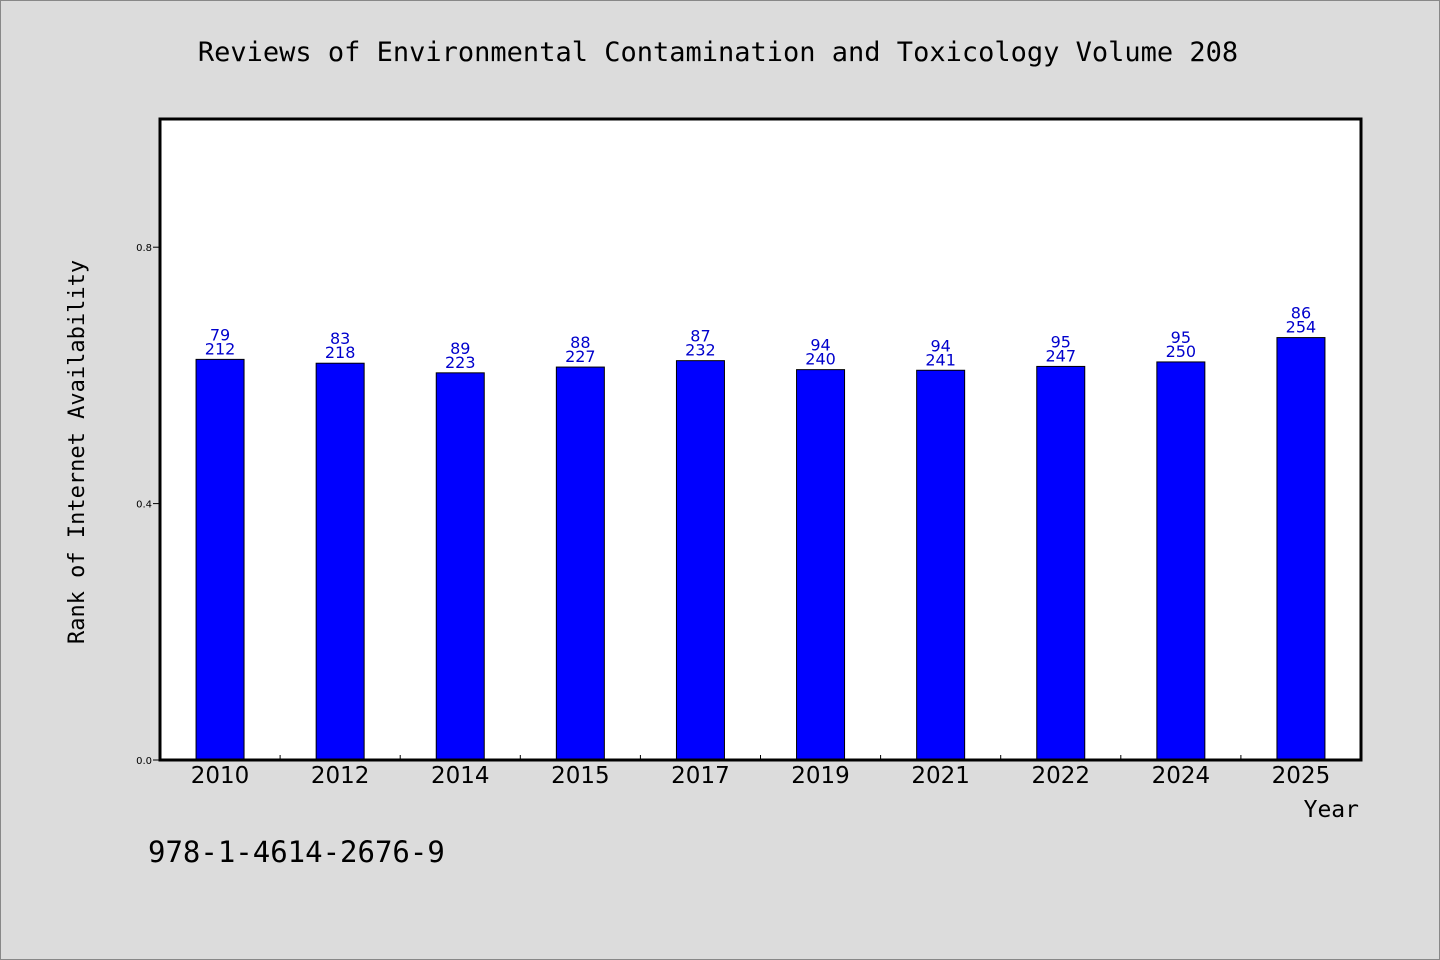 Image resolution: width=1440 pixels, height=960 pixels. Describe the element at coordinates (340, 352) in the screenshot. I see `data-label-bottom: 218` at that location.